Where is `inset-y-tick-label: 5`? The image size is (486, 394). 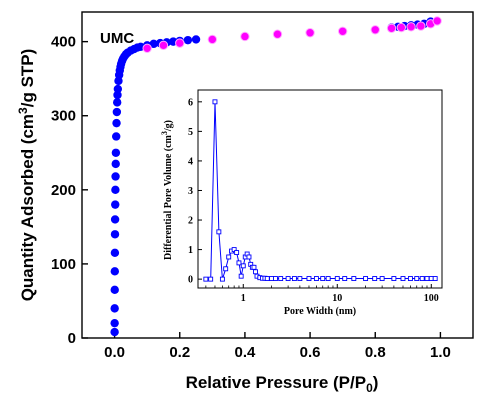
inset-y-tick-label: 5 is located at coordinates (190, 132).